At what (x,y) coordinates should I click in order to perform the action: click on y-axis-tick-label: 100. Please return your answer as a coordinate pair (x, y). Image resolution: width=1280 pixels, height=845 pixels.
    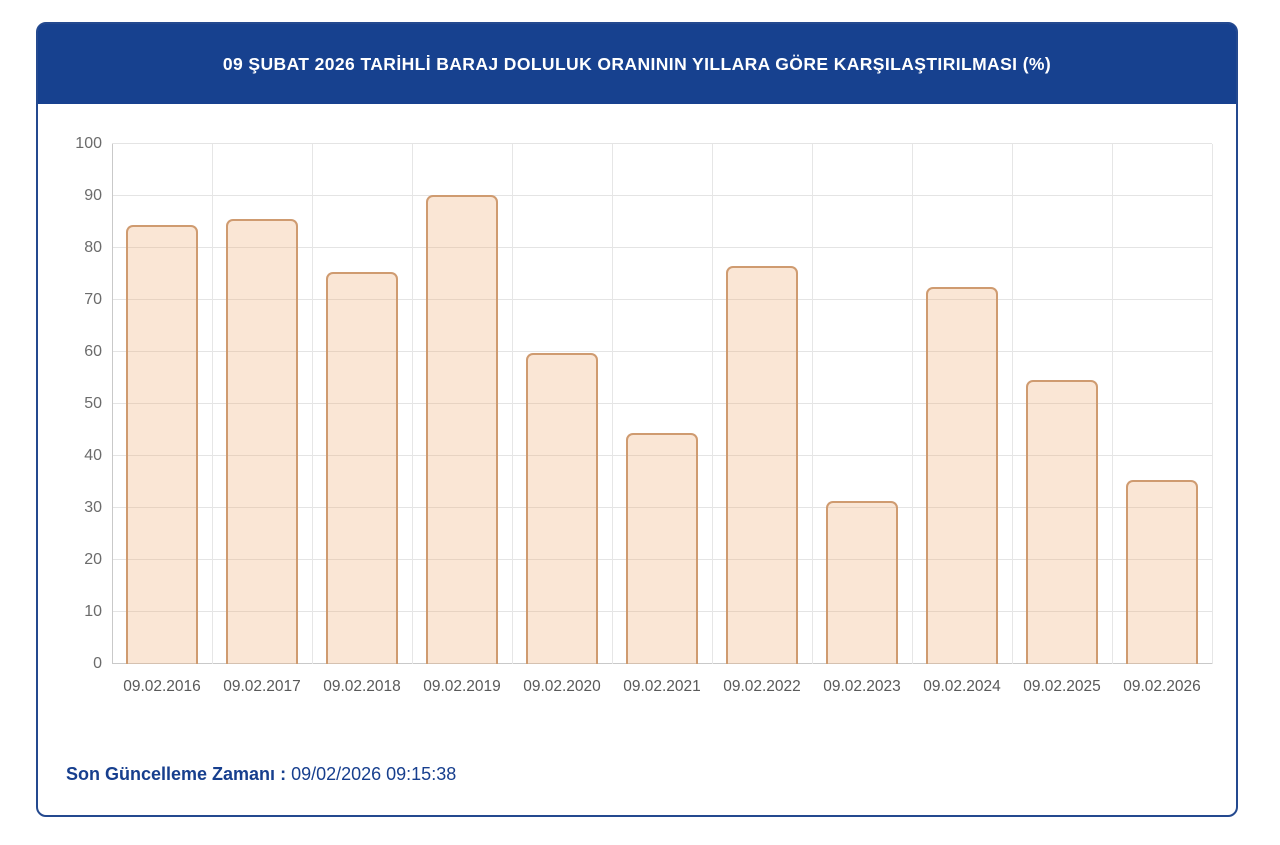
    Looking at the image, I should click on (88, 143).